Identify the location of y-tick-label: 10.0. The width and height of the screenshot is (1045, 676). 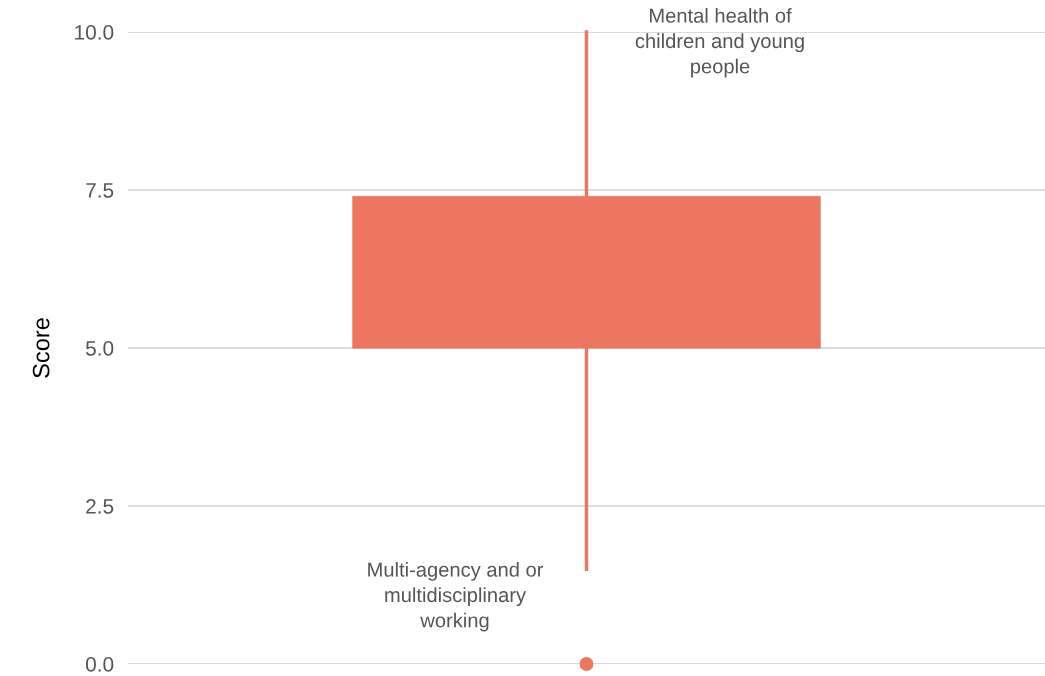
(94, 32).